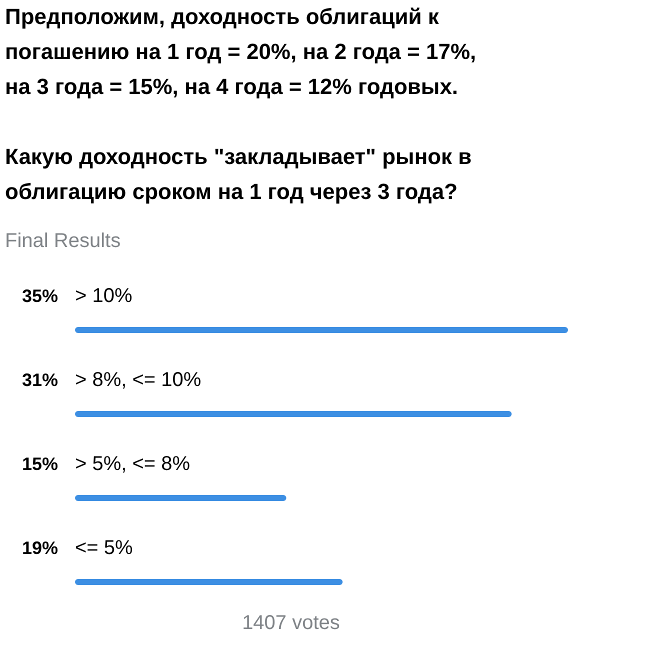 Image resolution: width=671 pixels, height=649 pixels. I want to click on y-tick-label: > 5%, <= 8%, so click(132, 464).